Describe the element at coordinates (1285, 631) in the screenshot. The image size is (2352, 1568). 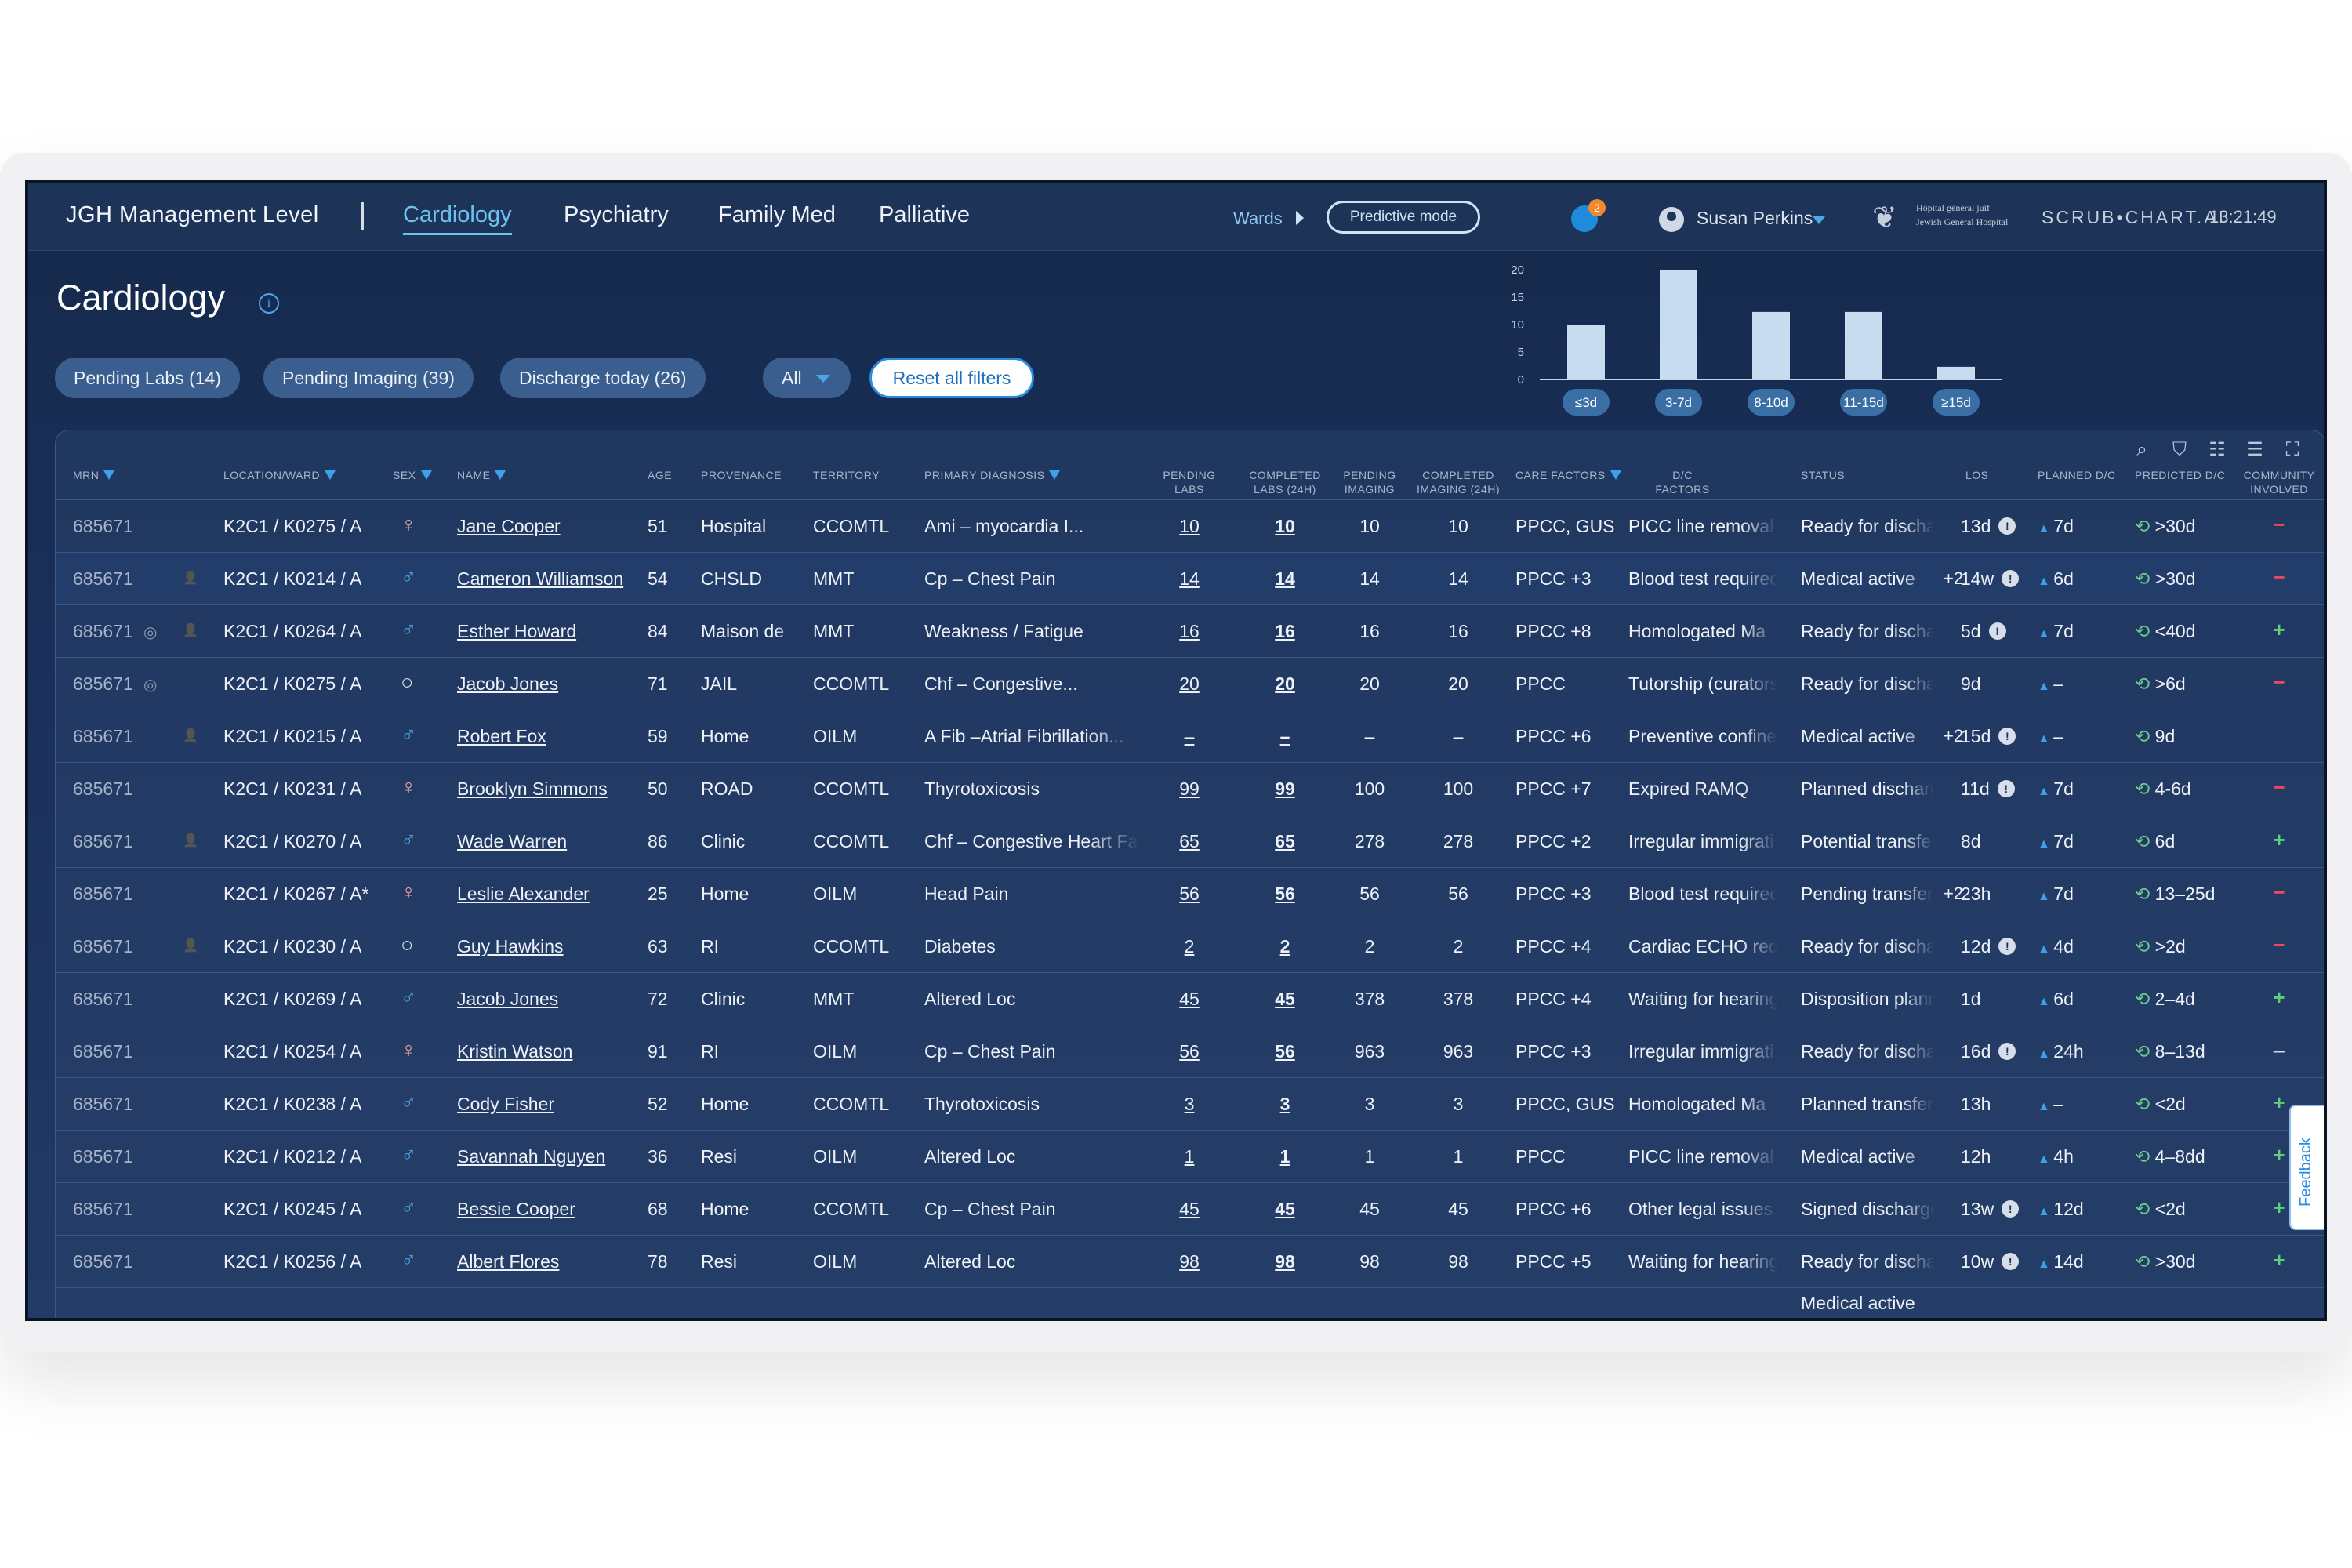
I see `cell-completed-labs: 16` at that location.